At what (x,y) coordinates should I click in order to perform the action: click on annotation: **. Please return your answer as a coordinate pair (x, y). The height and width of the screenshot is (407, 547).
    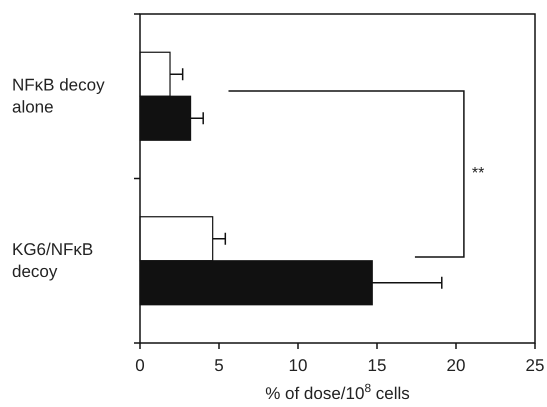
    Looking at the image, I should click on (478, 173).